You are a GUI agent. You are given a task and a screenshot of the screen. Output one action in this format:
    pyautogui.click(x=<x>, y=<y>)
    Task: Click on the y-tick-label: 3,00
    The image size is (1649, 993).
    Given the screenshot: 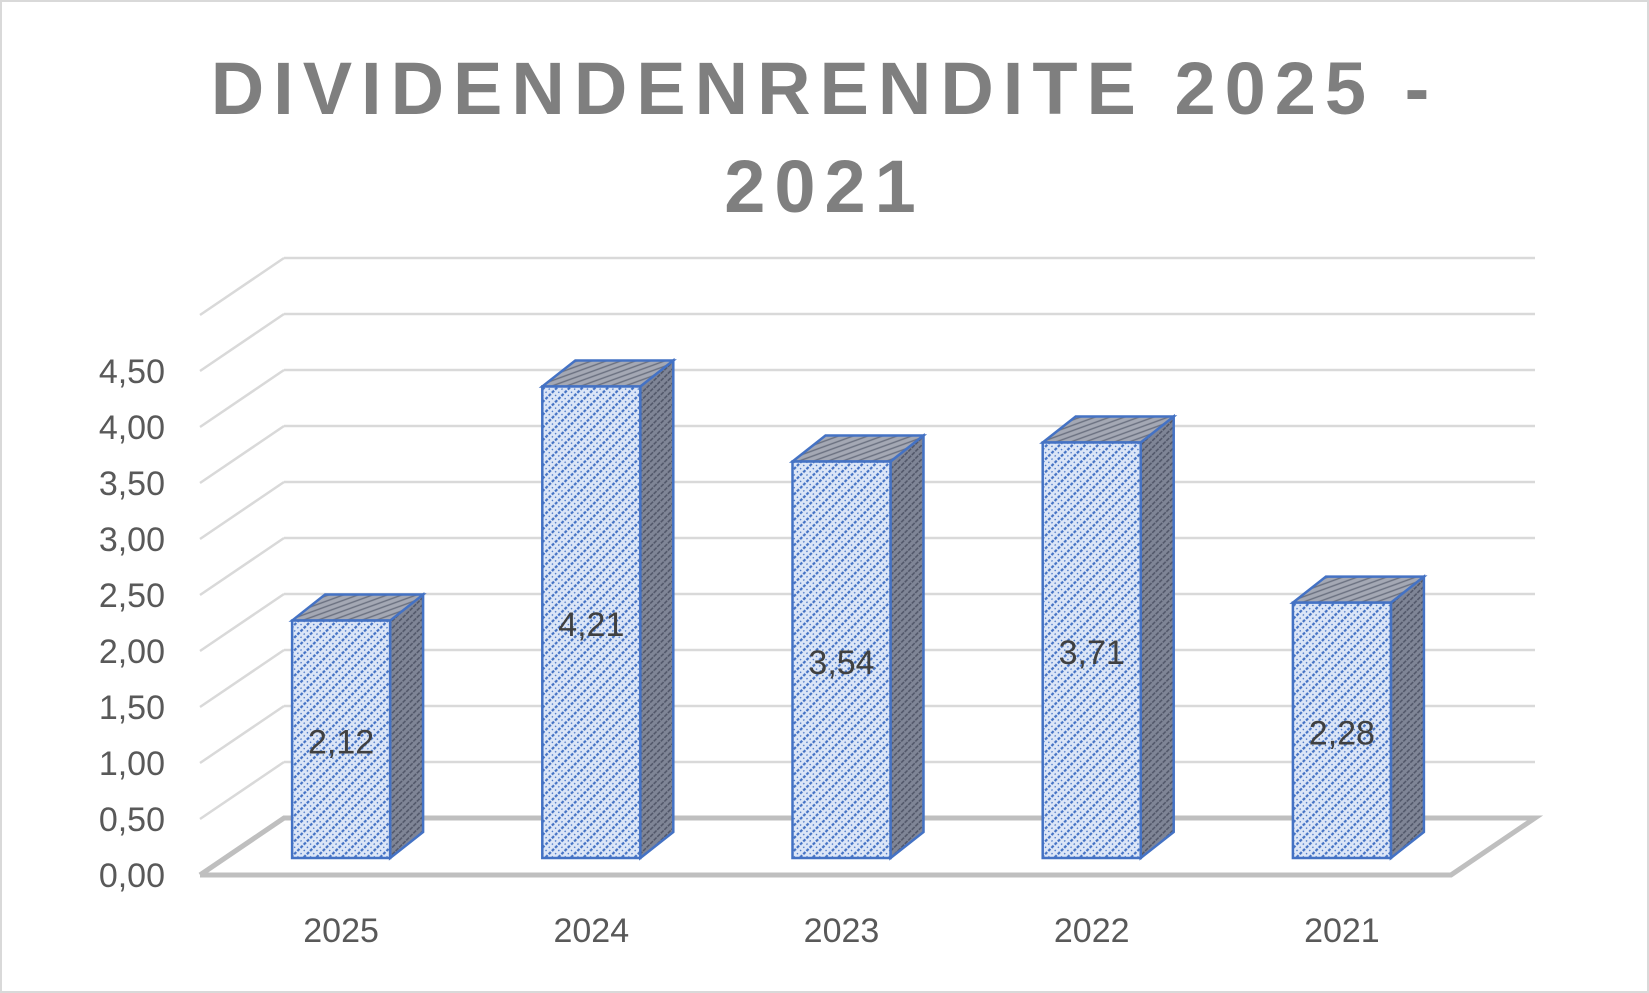 What is the action you would take?
    pyautogui.click(x=132, y=540)
    